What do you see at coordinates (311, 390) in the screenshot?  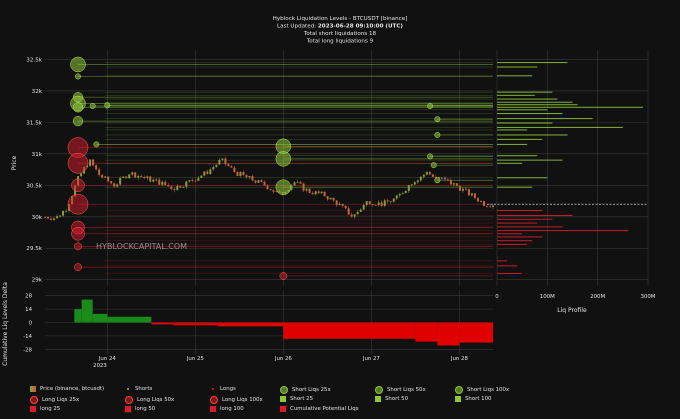 I see `legend-label: Short Liqs 25x` at bounding box center [311, 390].